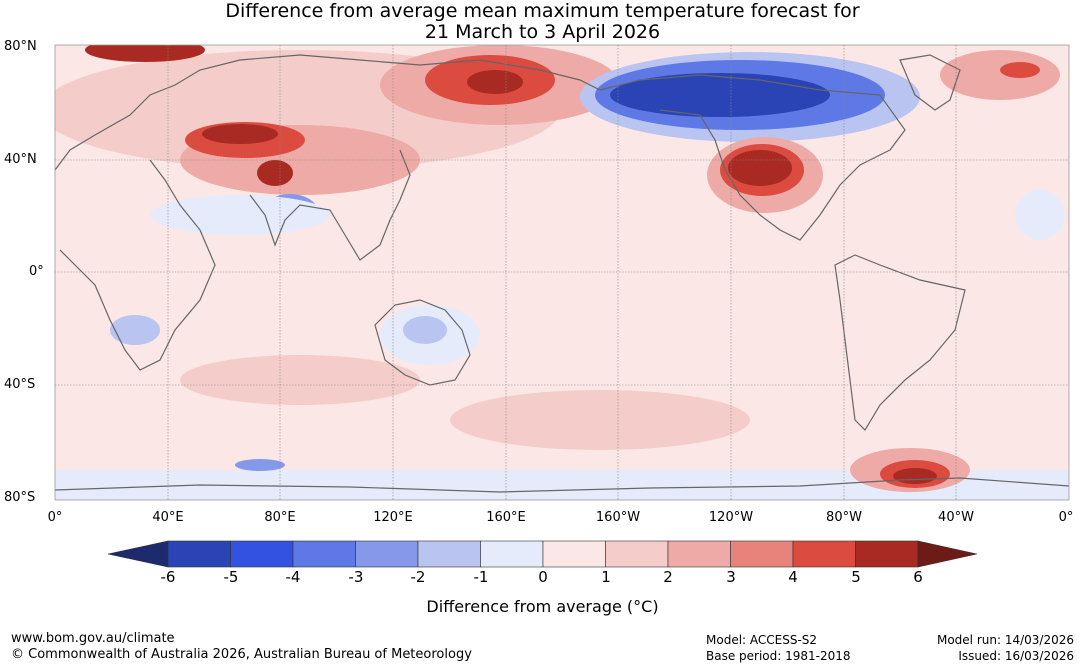  What do you see at coordinates (760, 168) in the screenshot?
I see `anomaly-region-usa-core` at bounding box center [760, 168].